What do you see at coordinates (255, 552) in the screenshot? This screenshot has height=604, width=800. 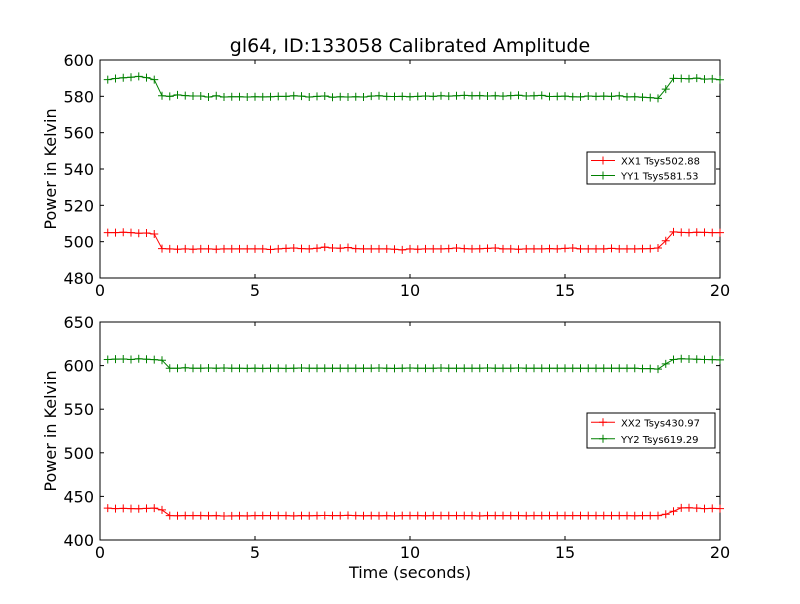 I see `x-tick-label: 5` at bounding box center [255, 552].